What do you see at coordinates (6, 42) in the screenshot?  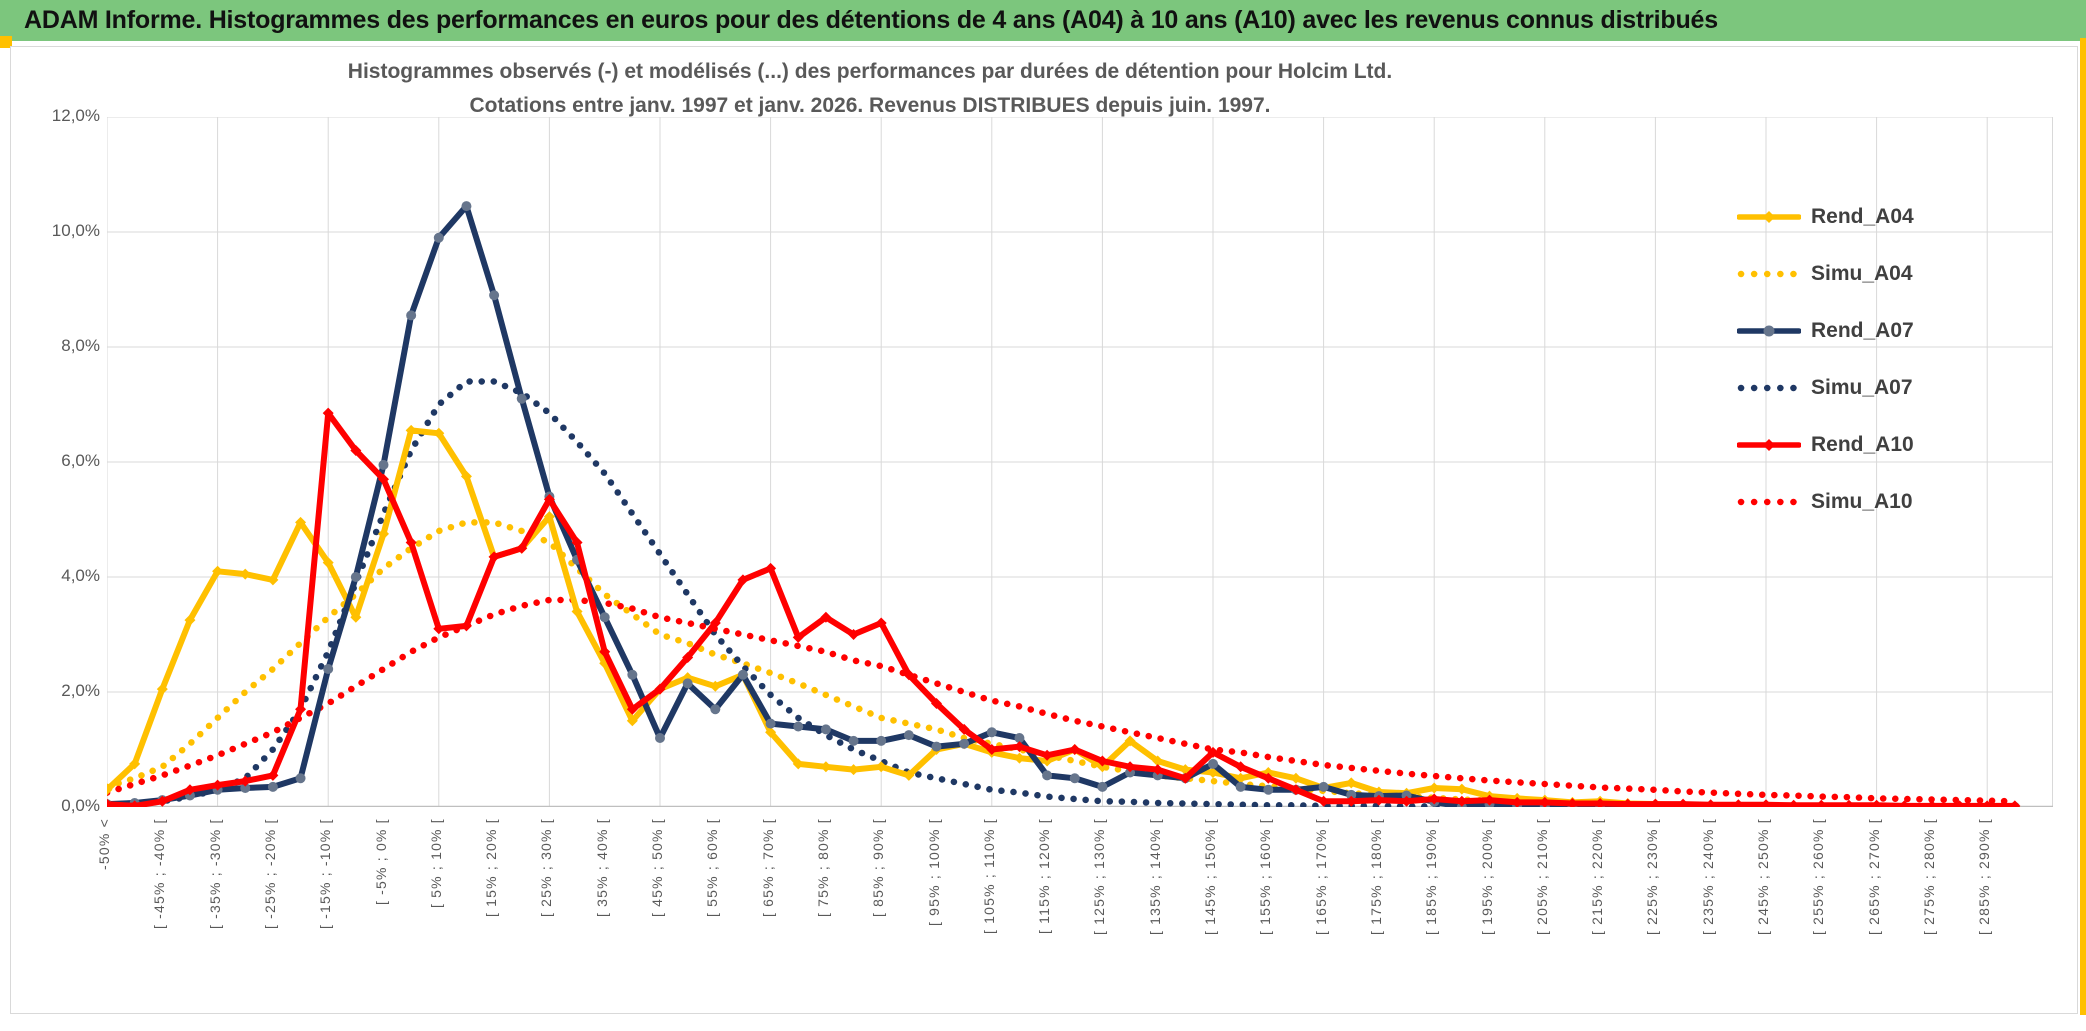 I see `gold-accent-left` at bounding box center [6, 42].